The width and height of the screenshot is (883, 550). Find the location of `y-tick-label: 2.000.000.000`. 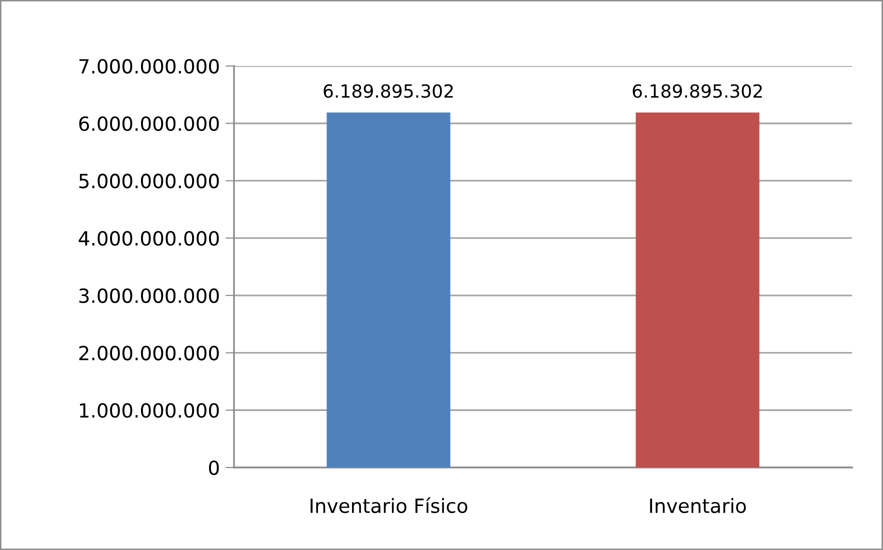

y-tick-label: 2.000.000.000 is located at coordinates (149, 353).